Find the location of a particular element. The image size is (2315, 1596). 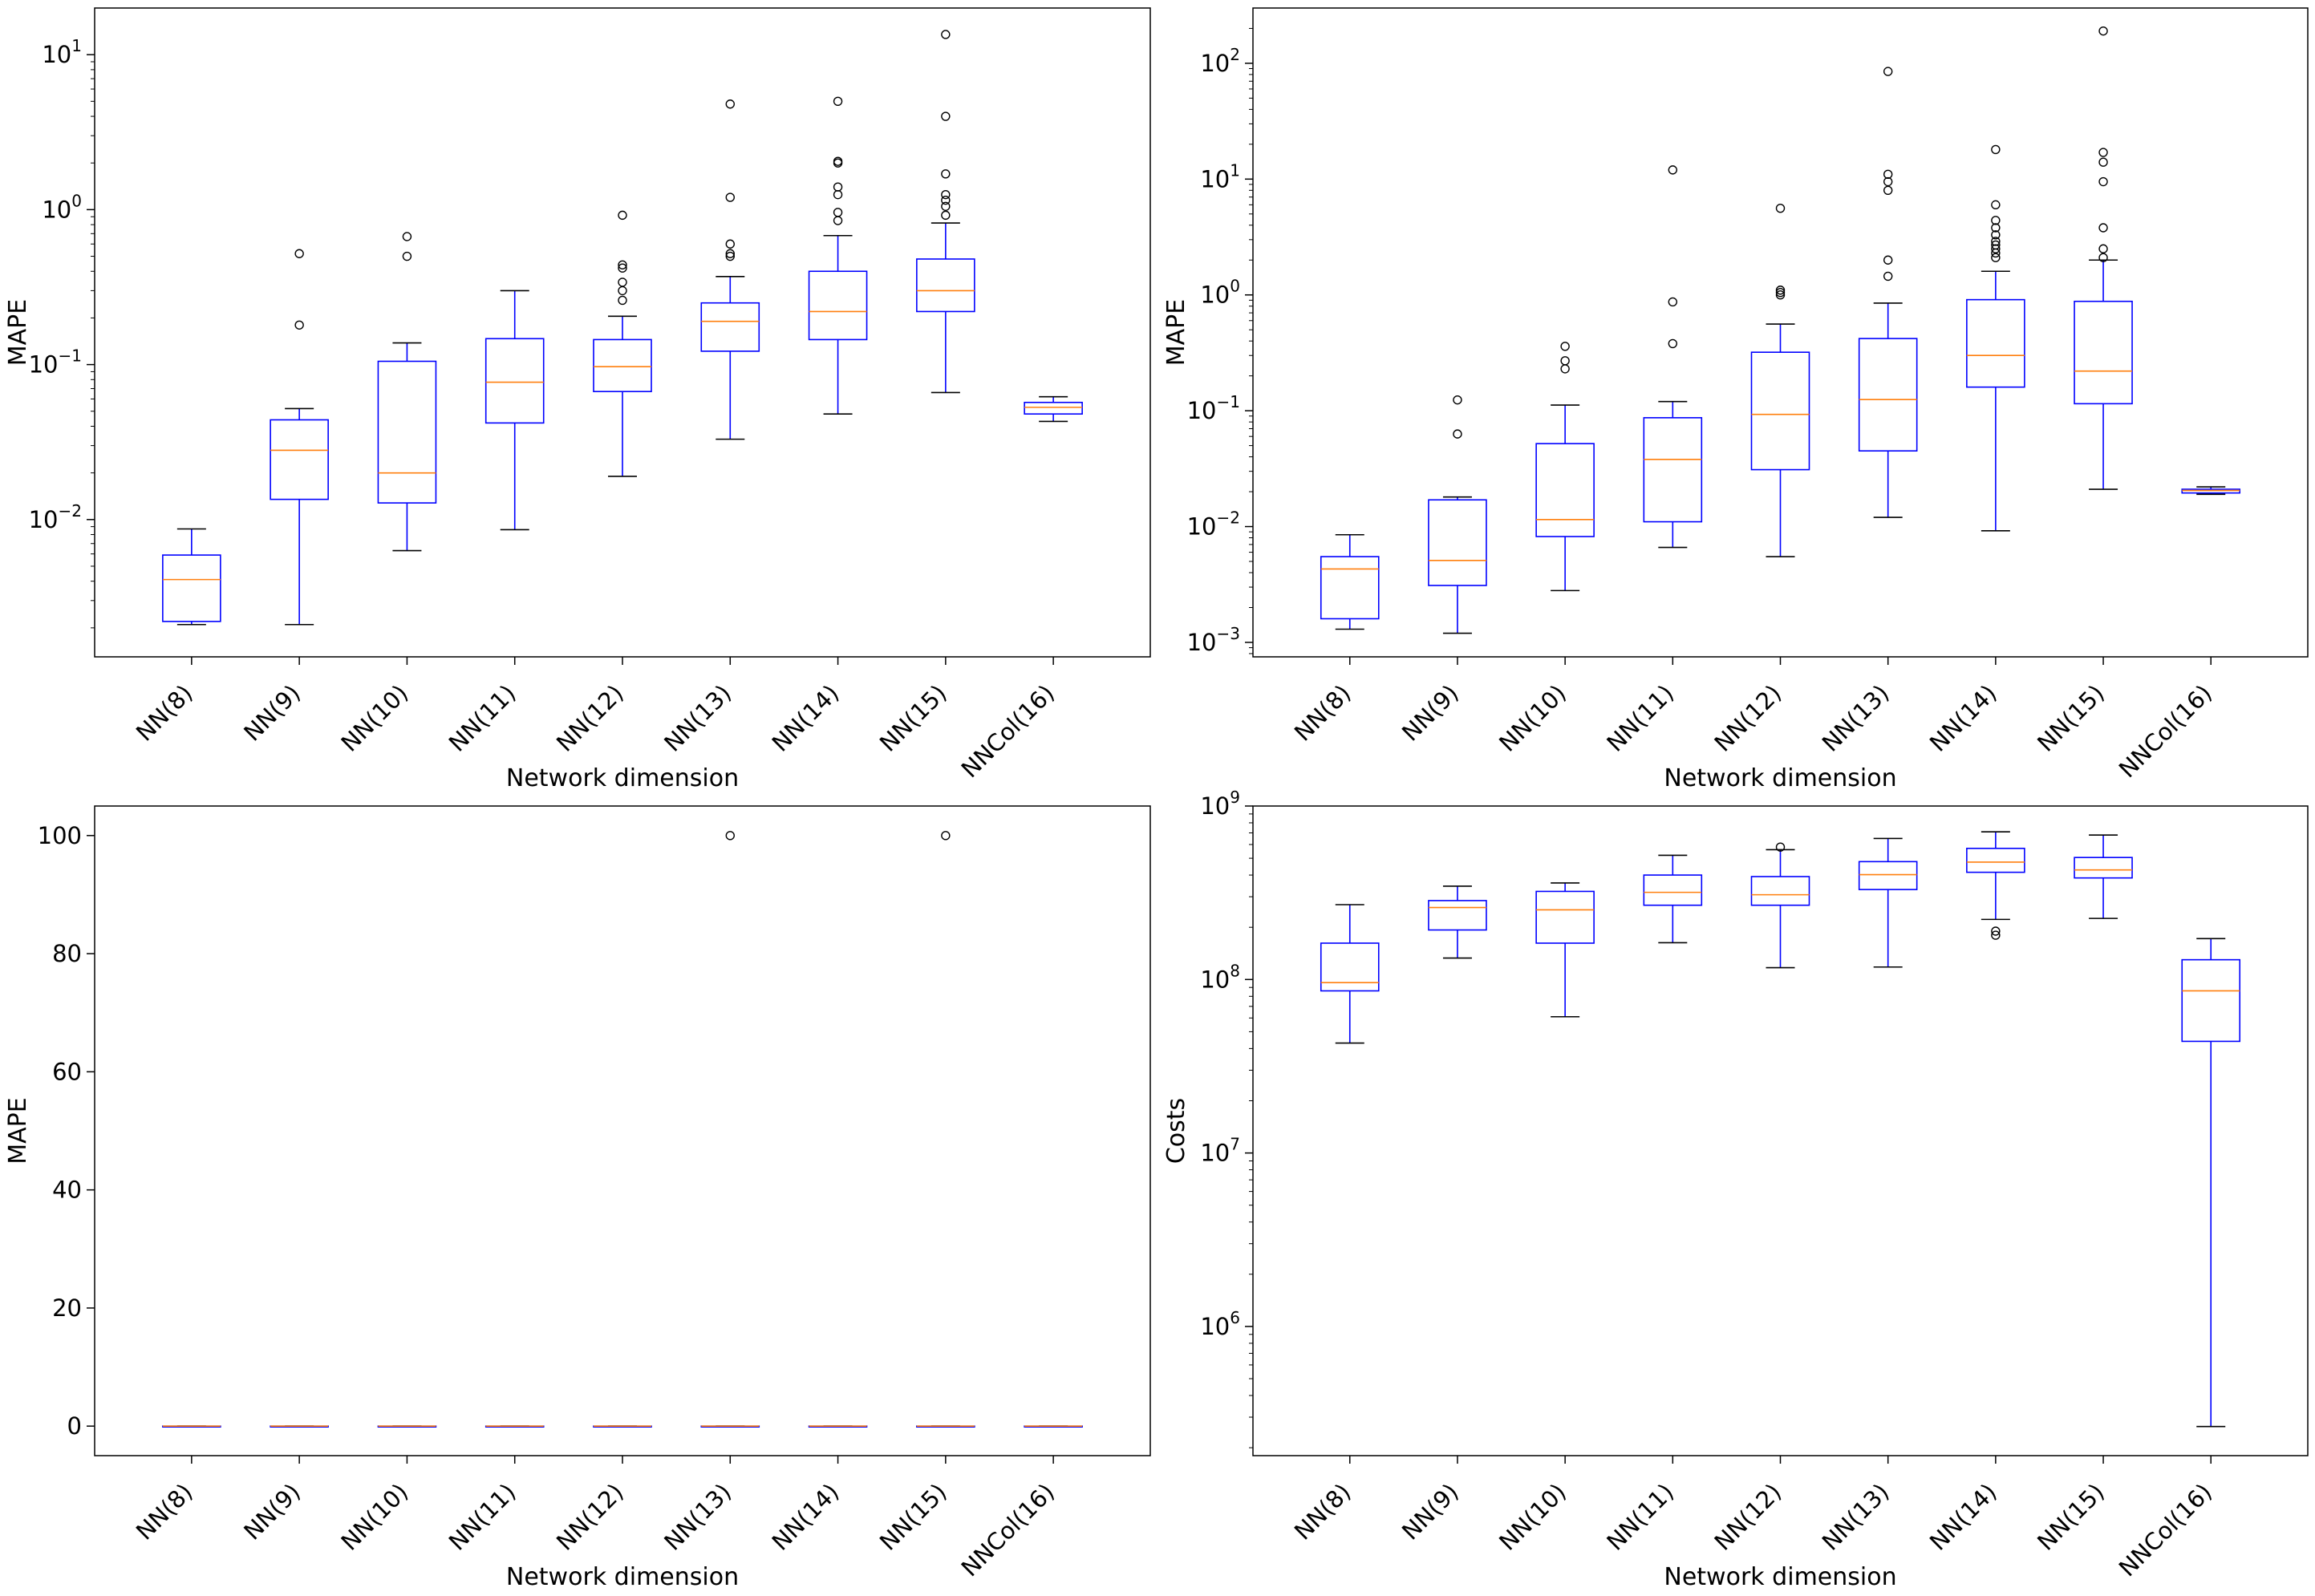

y-tick-label: 10² is located at coordinates (1220, 61).